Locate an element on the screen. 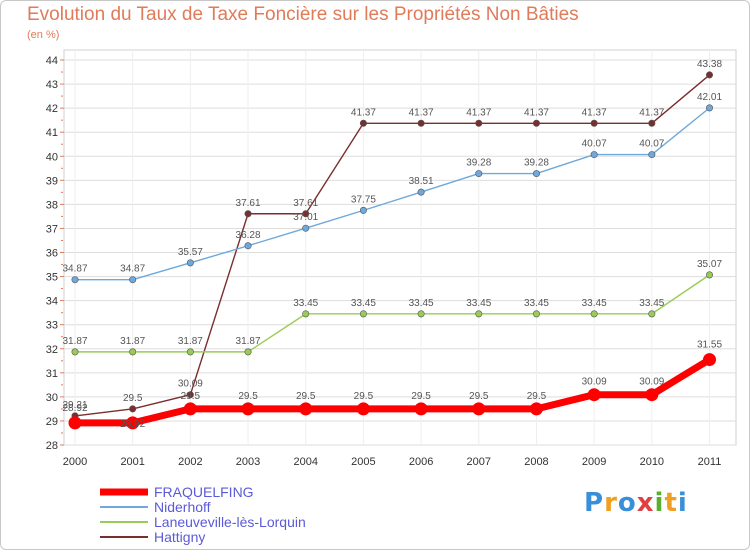 The image size is (750, 550). data-label: 29.21 is located at coordinates (74, 405).